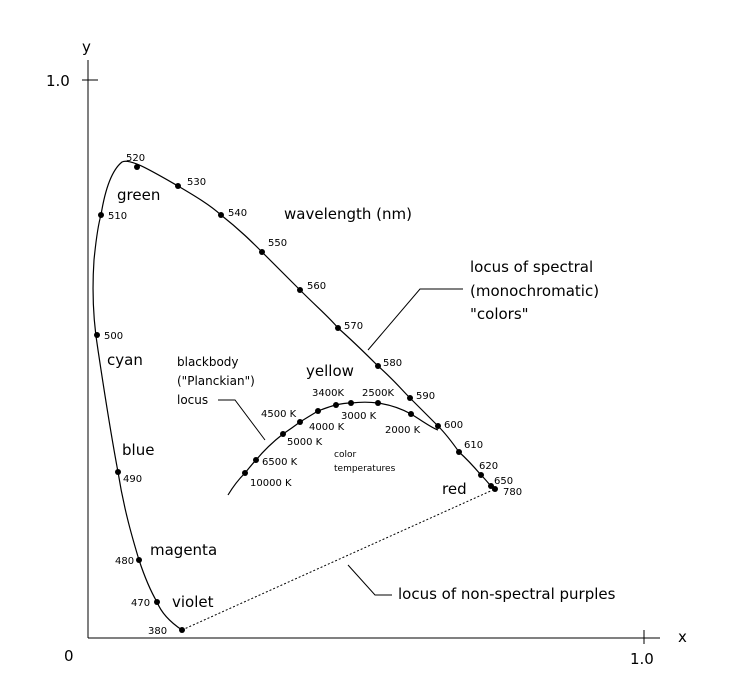  I want to click on temp-point-5000k, so click(283, 434).